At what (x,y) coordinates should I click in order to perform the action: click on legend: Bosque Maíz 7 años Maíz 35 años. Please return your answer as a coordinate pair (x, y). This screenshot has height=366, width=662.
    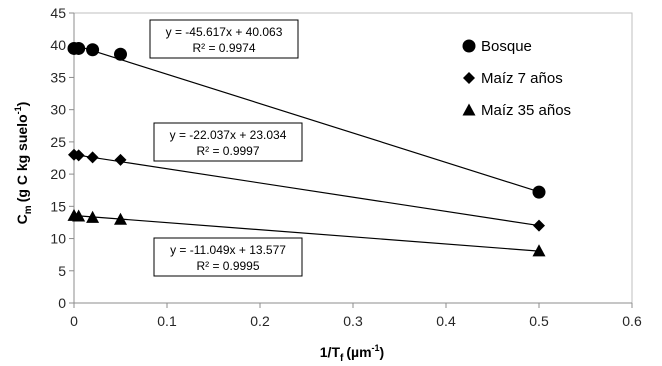
    Looking at the image, I should click on (516, 78).